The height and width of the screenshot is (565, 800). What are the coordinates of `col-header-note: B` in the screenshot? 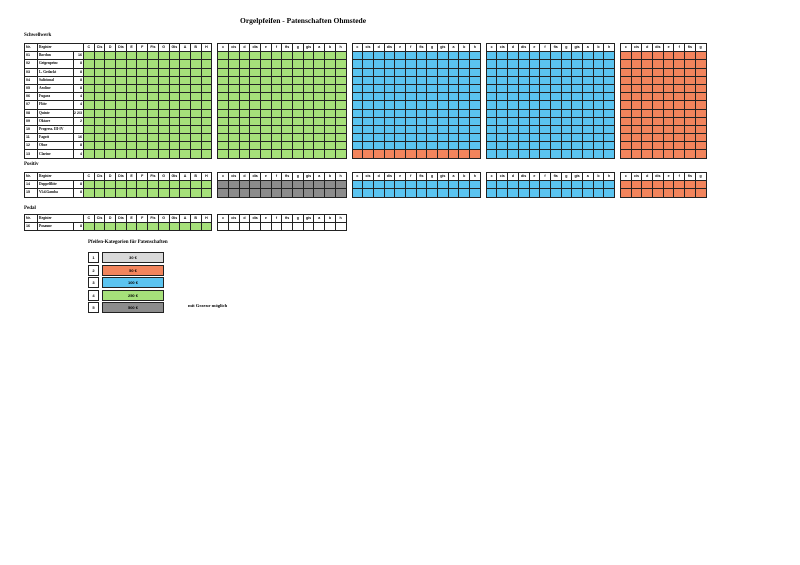 It's located at (195, 218).